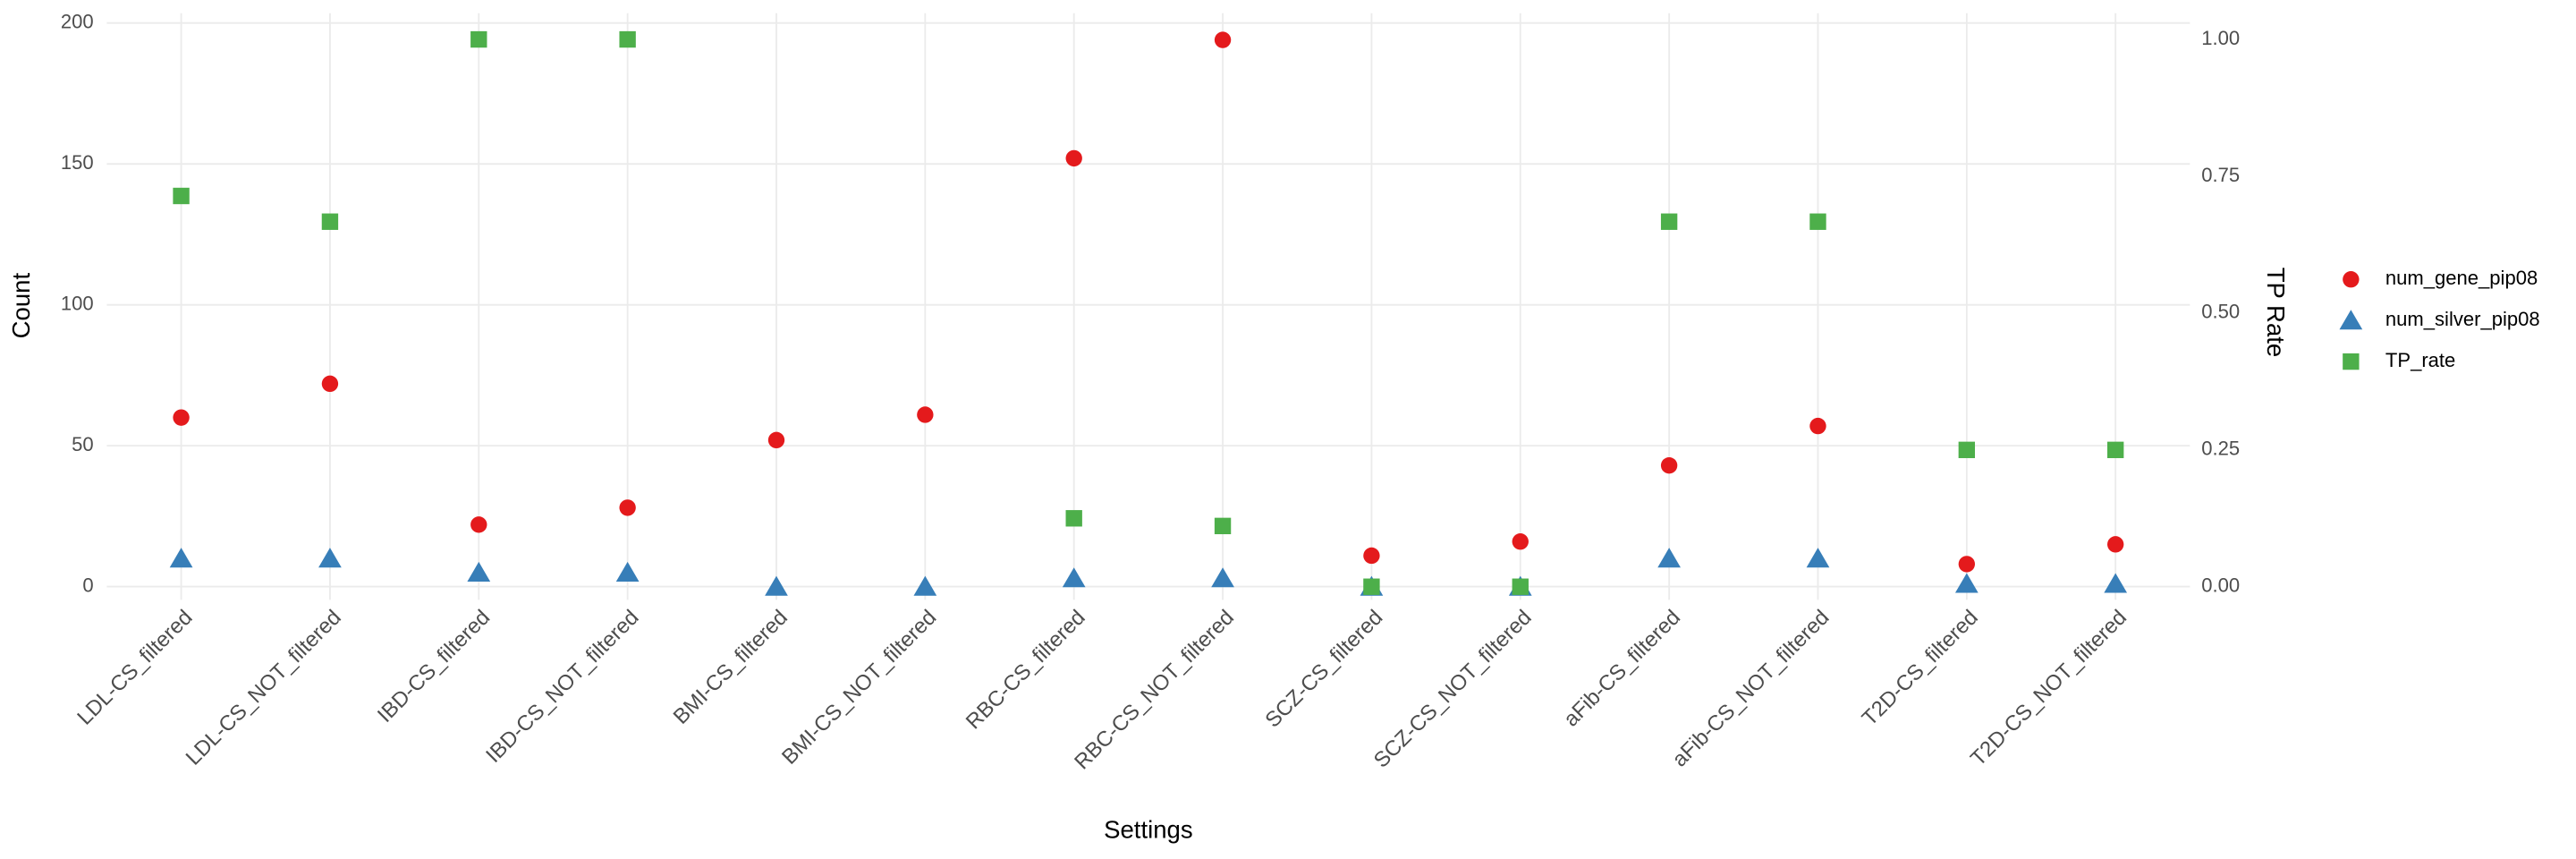 The height and width of the screenshot is (859, 2576). Describe the element at coordinates (2220, 585) in the screenshot. I see `y2-tick-label: 0.00` at that location.